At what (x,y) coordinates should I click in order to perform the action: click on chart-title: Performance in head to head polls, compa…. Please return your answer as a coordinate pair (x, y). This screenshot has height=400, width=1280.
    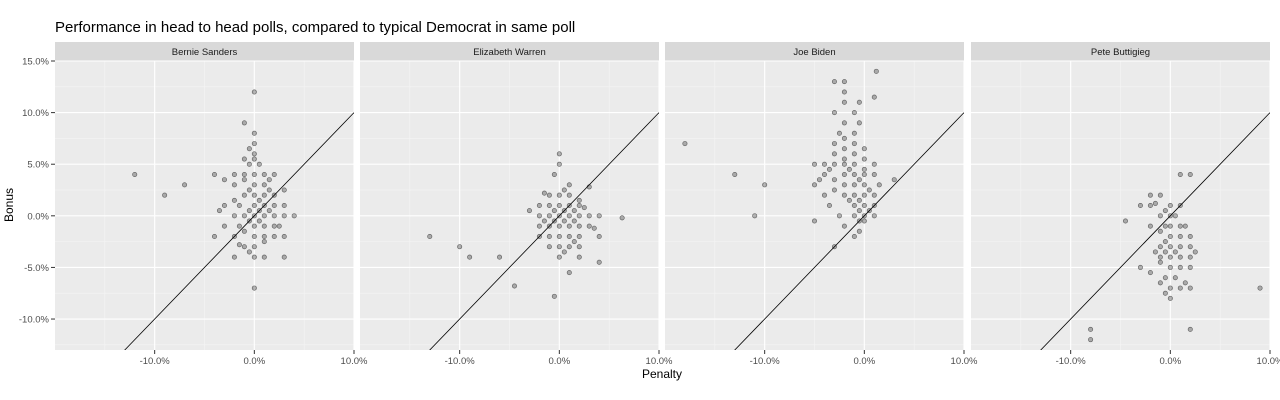
    Looking at the image, I should click on (315, 27).